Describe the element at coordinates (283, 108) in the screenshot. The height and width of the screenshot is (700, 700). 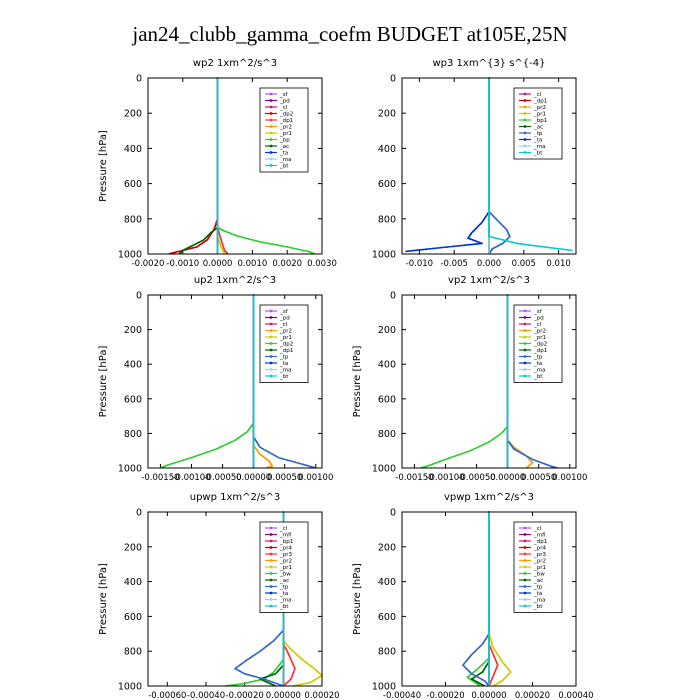
I see `legend-label: _cl` at that location.